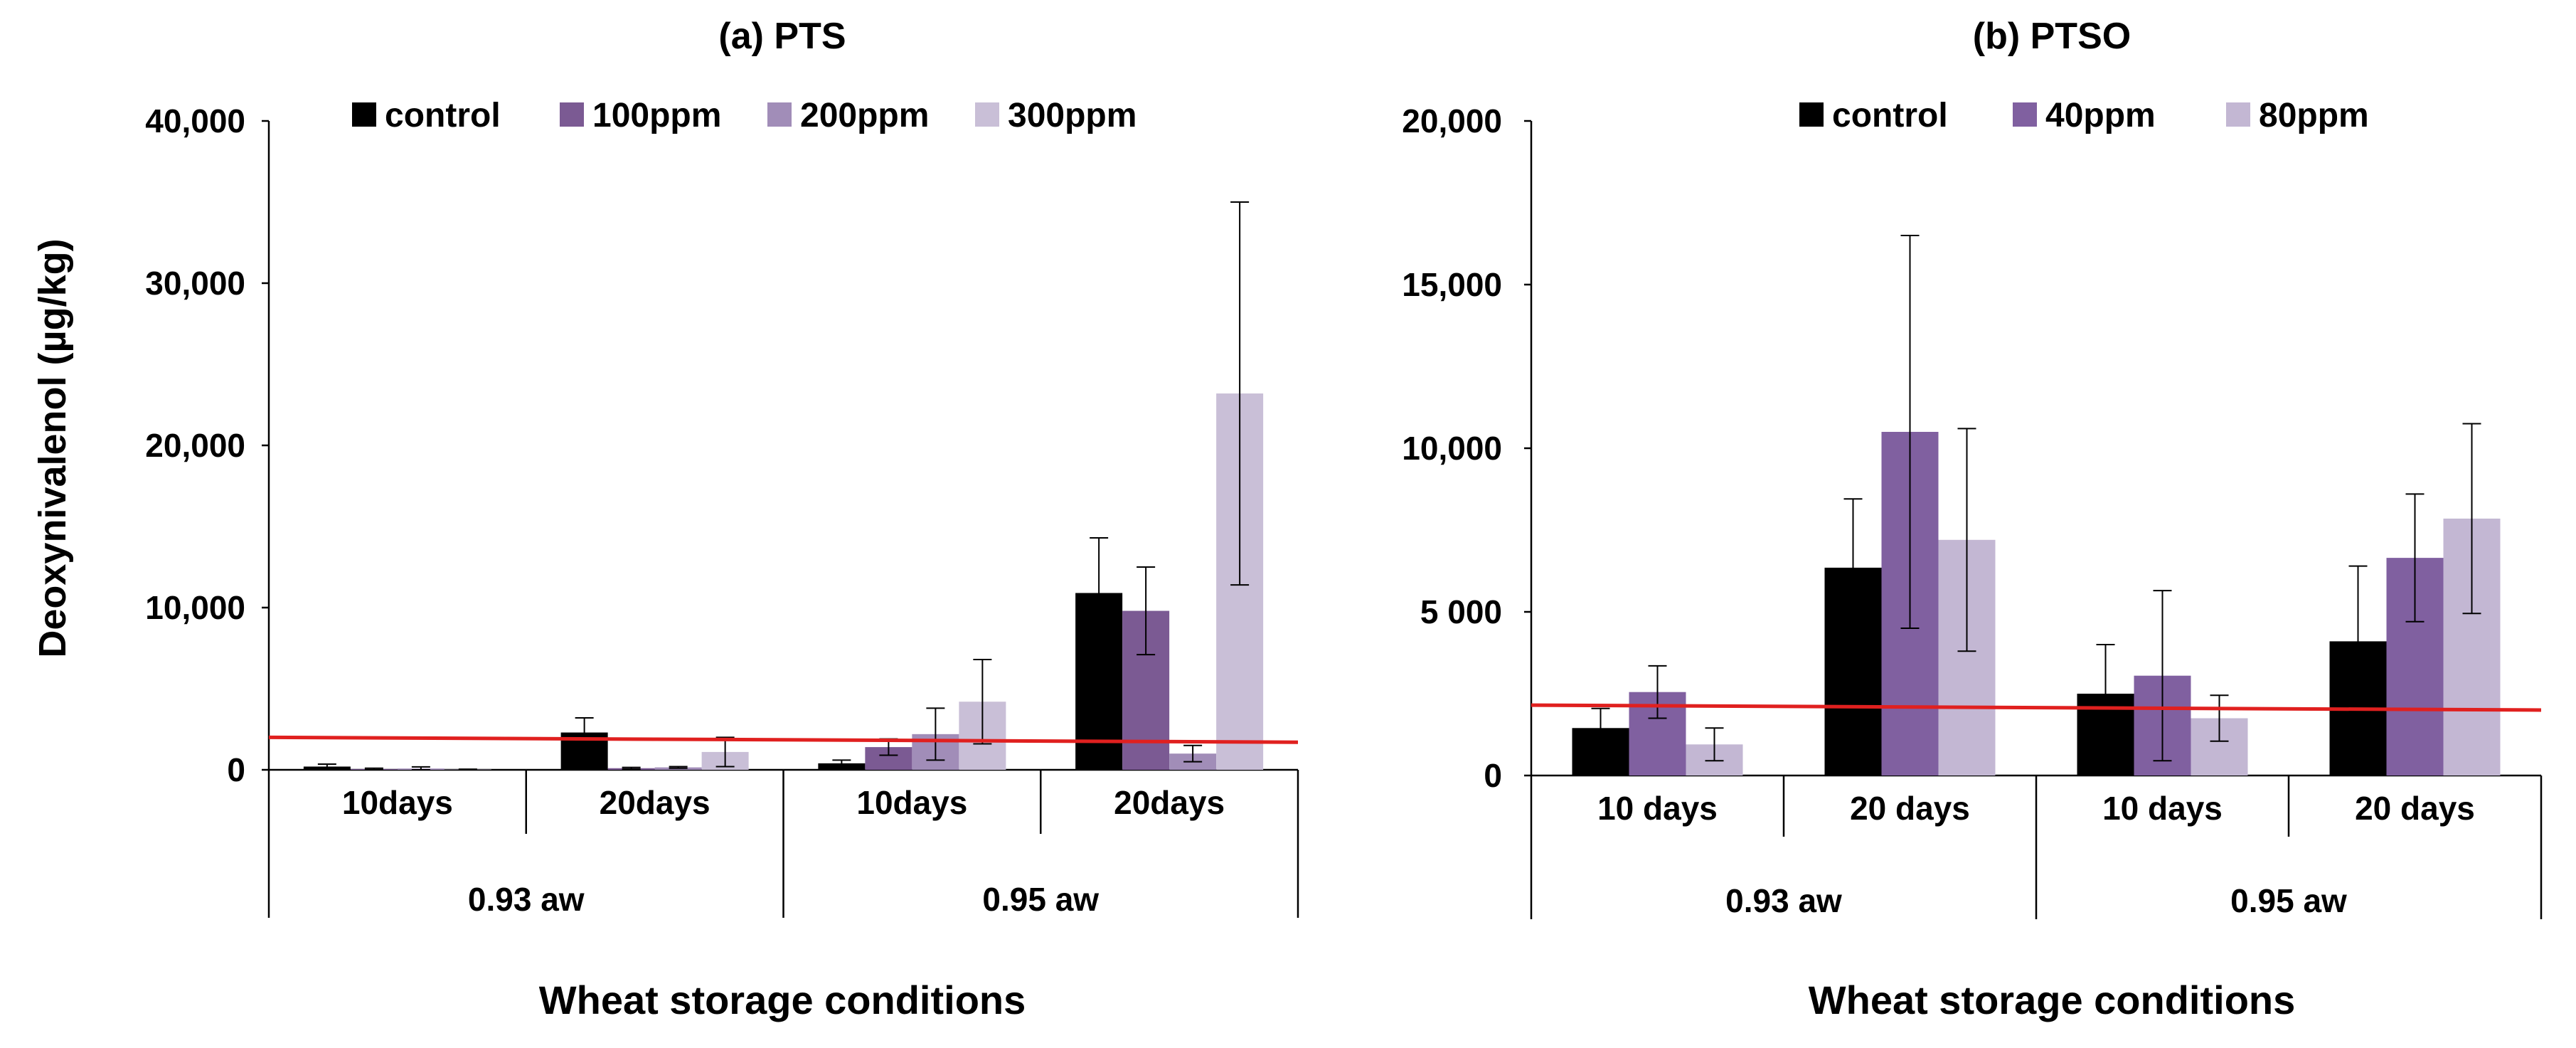 This screenshot has width=2576, height=1048. What do you see at coordinates (2100, 115) in the screenshot?
I see `legend-label: 40ppm` at bounding box center [2100, 115].